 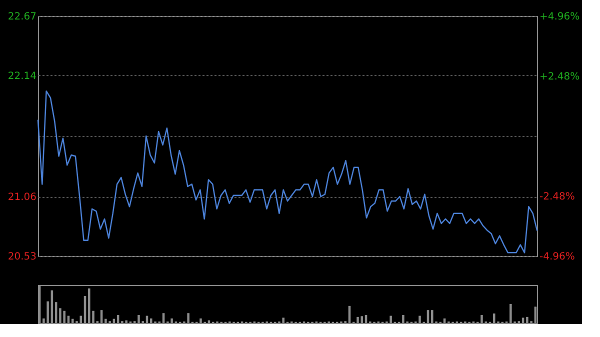 What do you see at coordinates (22, 76) in the screenshot?
I see `y-tick-label: 22.14` at bounding box center [22, 76].